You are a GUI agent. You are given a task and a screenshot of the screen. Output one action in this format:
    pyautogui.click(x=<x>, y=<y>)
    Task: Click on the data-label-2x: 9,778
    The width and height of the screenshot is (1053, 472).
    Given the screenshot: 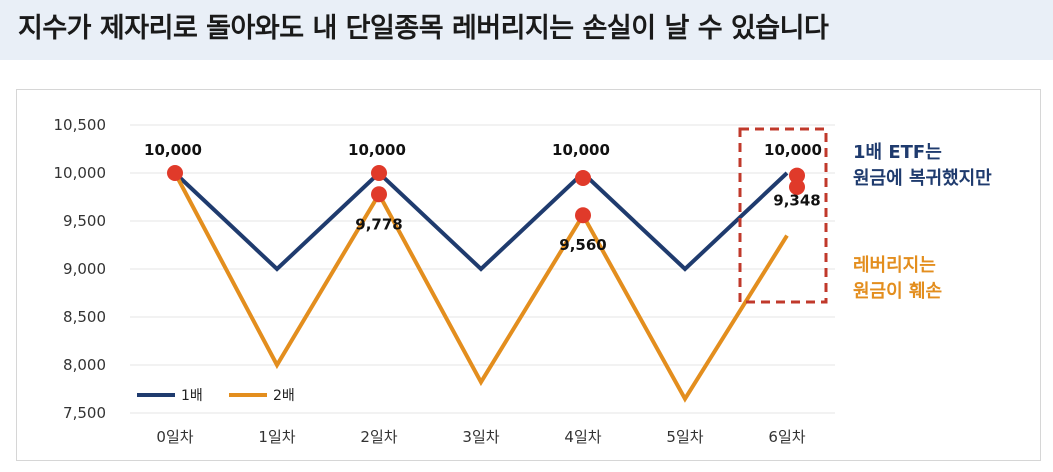 What is the action you would take?
    pyautogui.click(x=378, y=224)
    